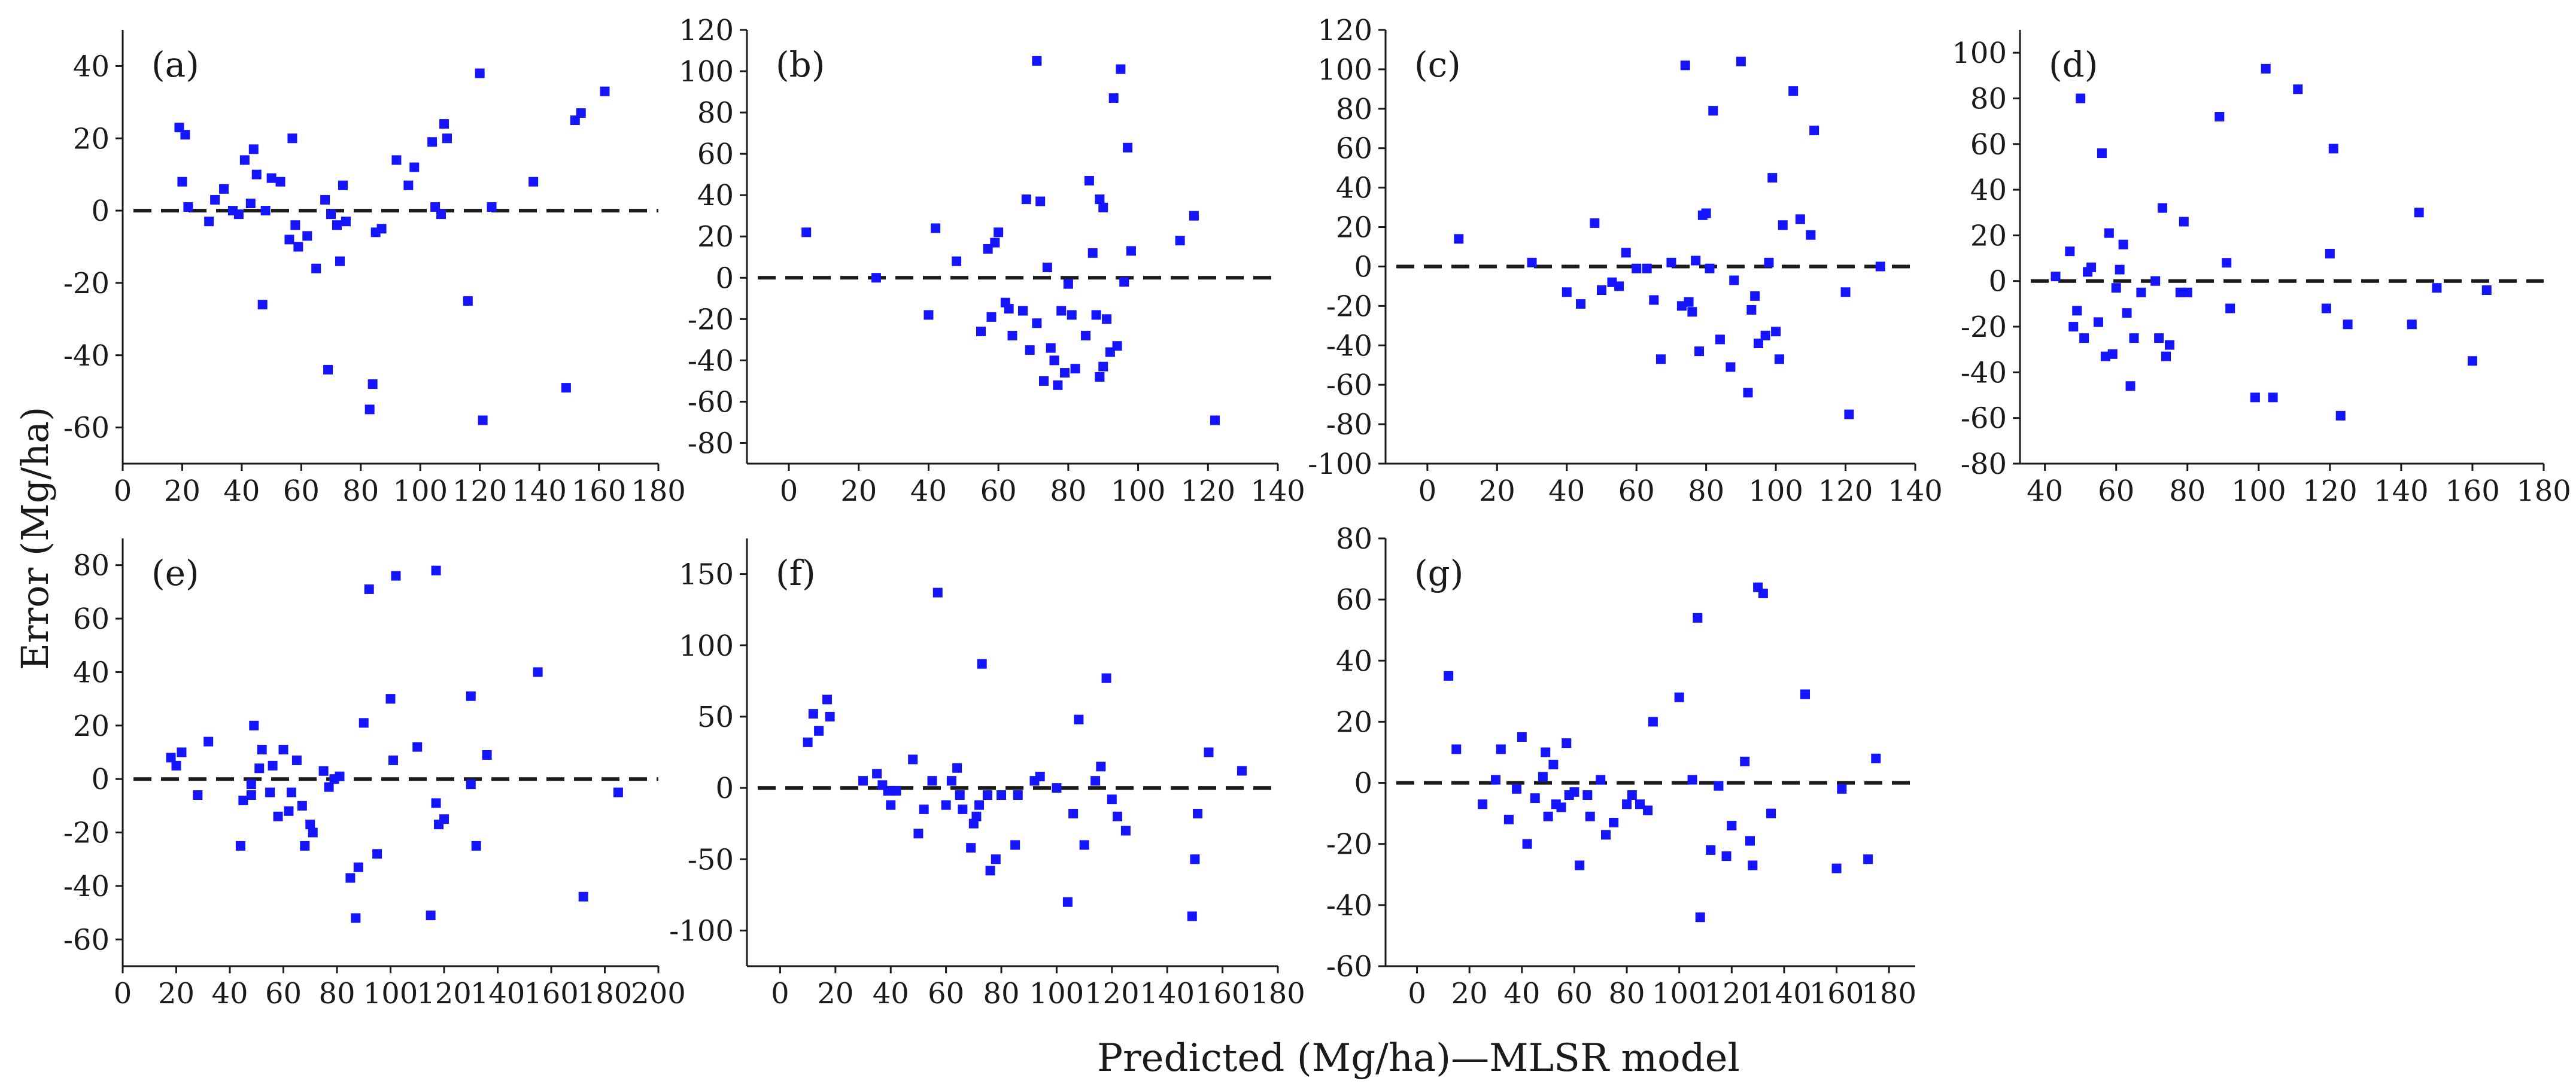  I want to click on x-tick-label: 40, so click(1521, 993).